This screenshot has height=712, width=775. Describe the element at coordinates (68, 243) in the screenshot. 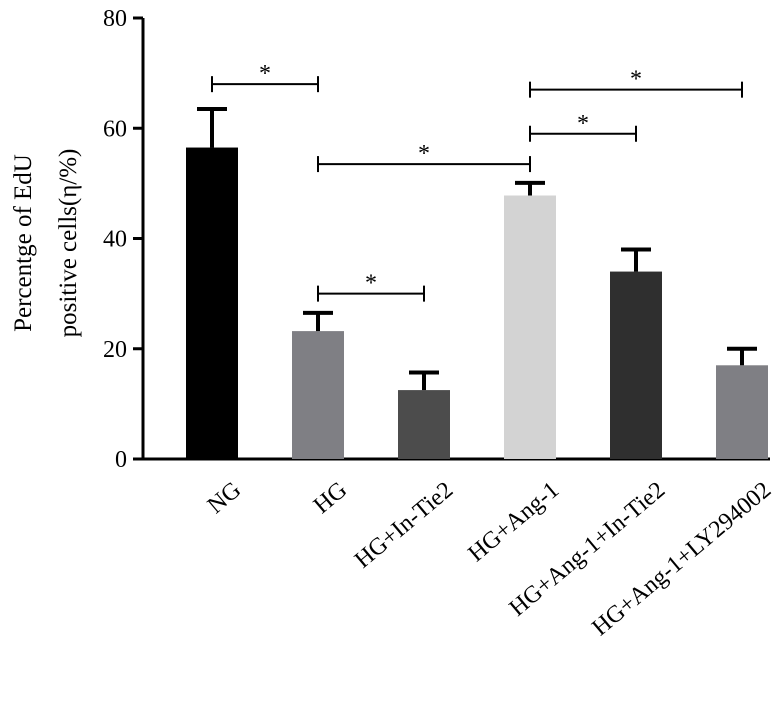

I see `y-axis-label-line-2: positive cells(η/%)` at that location.